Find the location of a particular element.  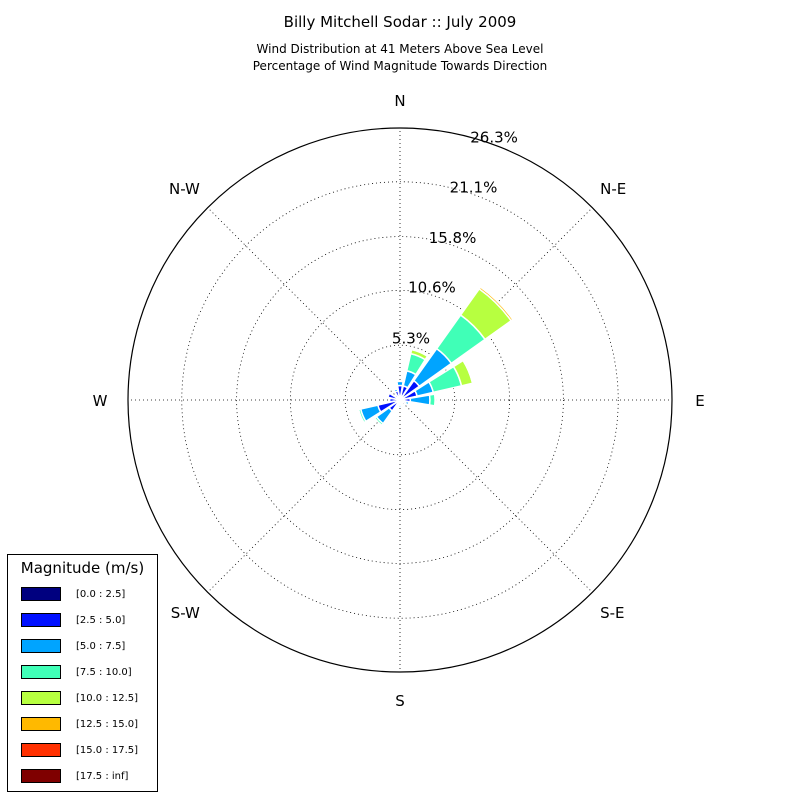

legend-item: [17.5 : inf] is located at coordinates (88, 777).